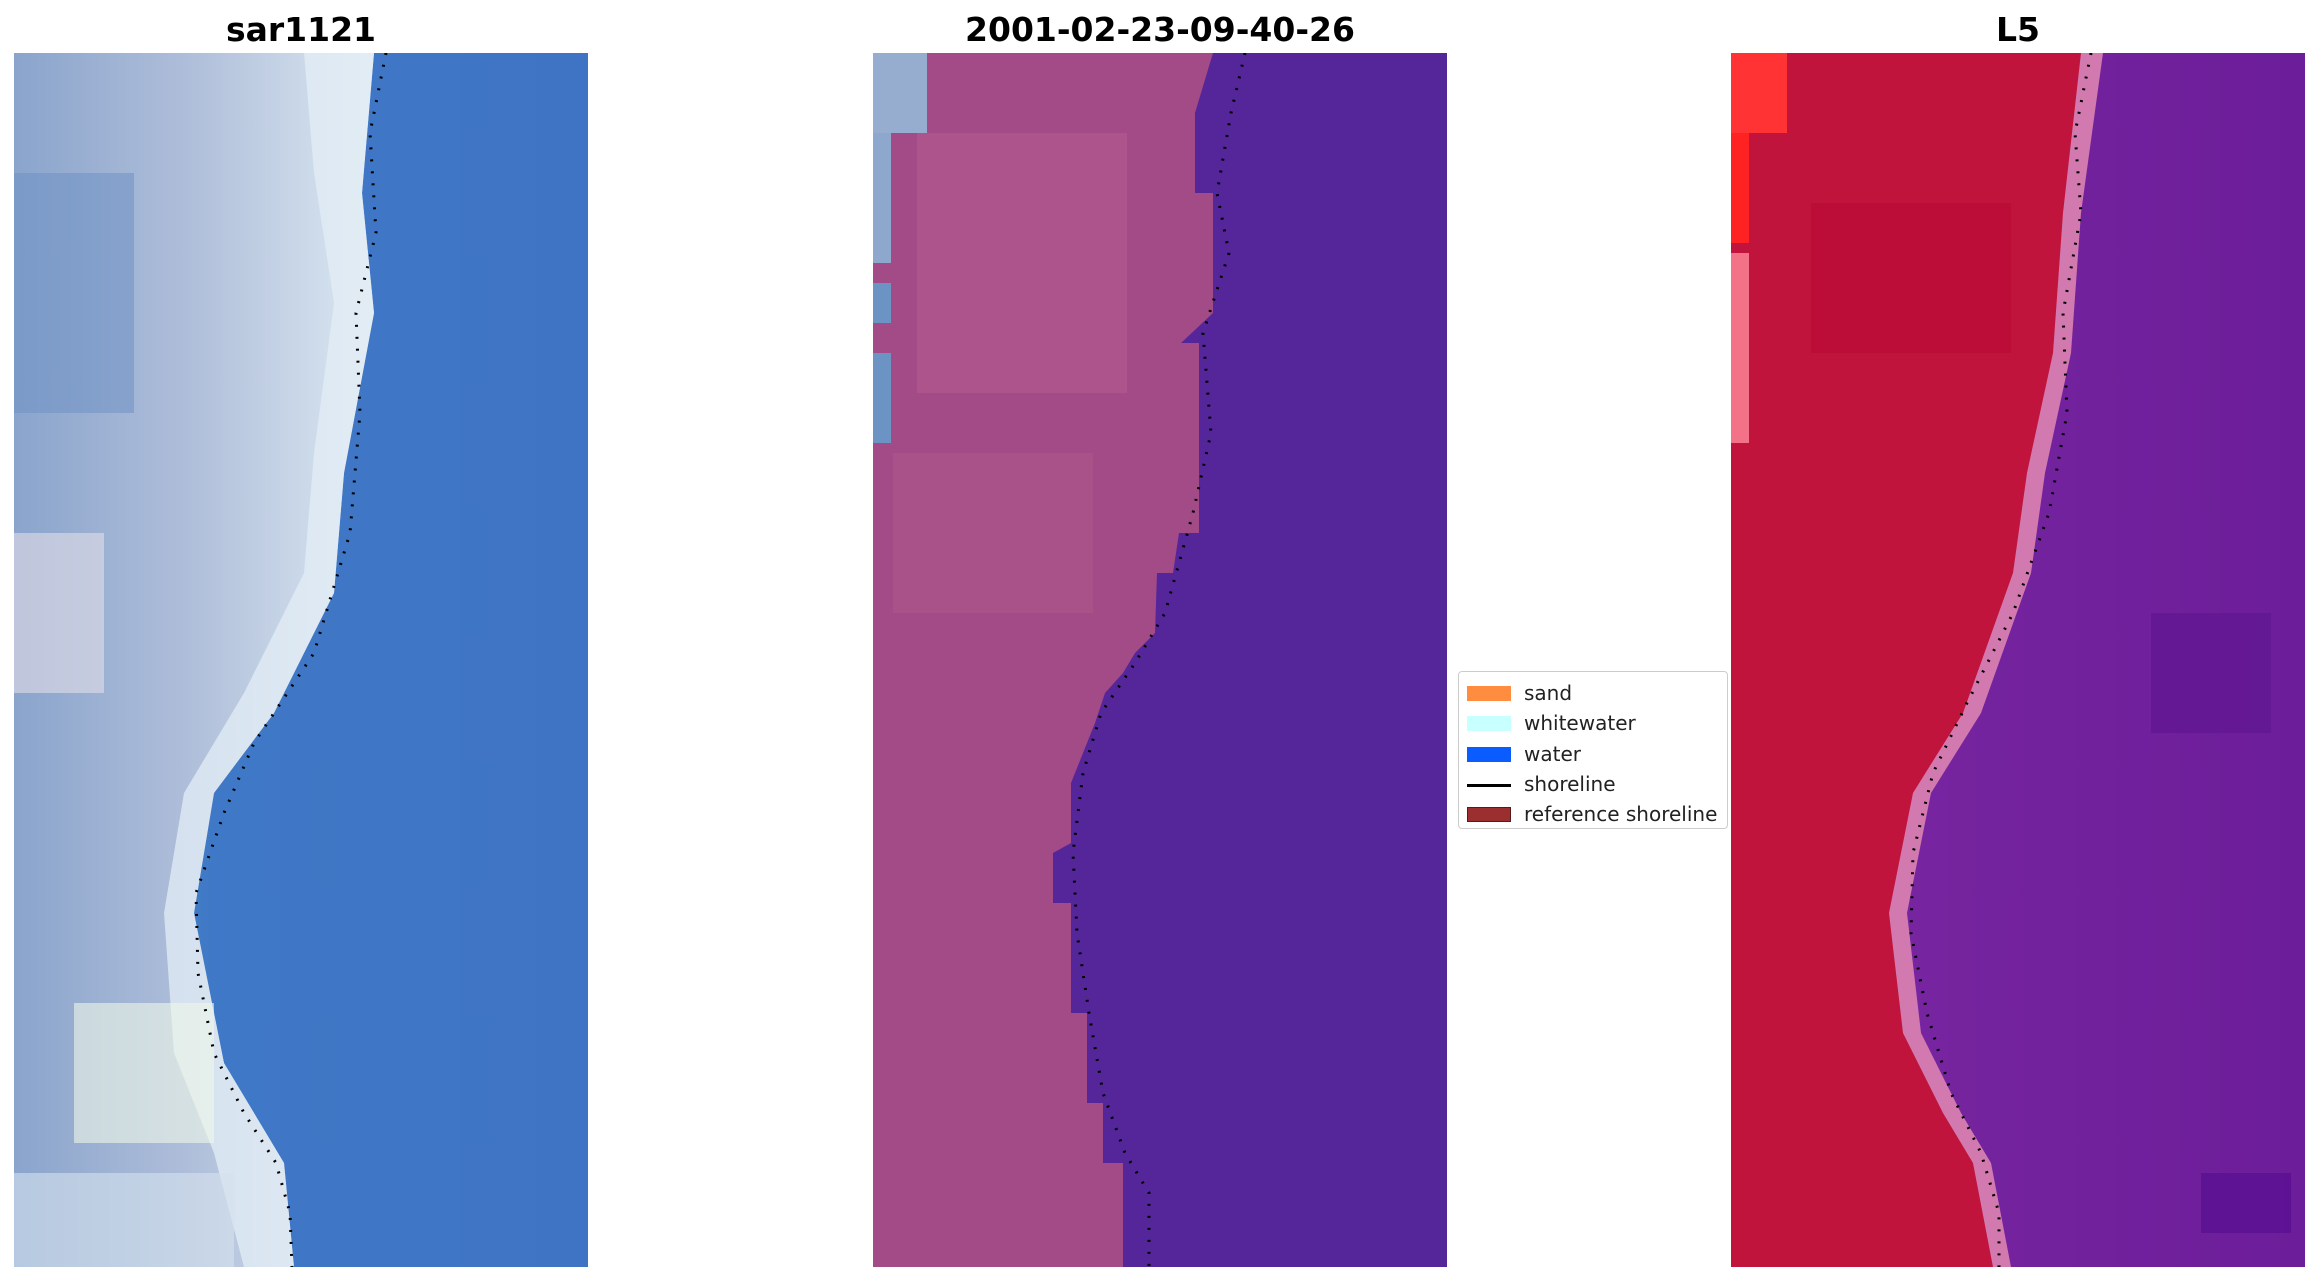 The height and width of the screenshot is (1283, 2317). What do you see at coordinates (1593, 693) in the screenshot?
I see `legend-item-sand: sand` at bounding box center [1593, 693].